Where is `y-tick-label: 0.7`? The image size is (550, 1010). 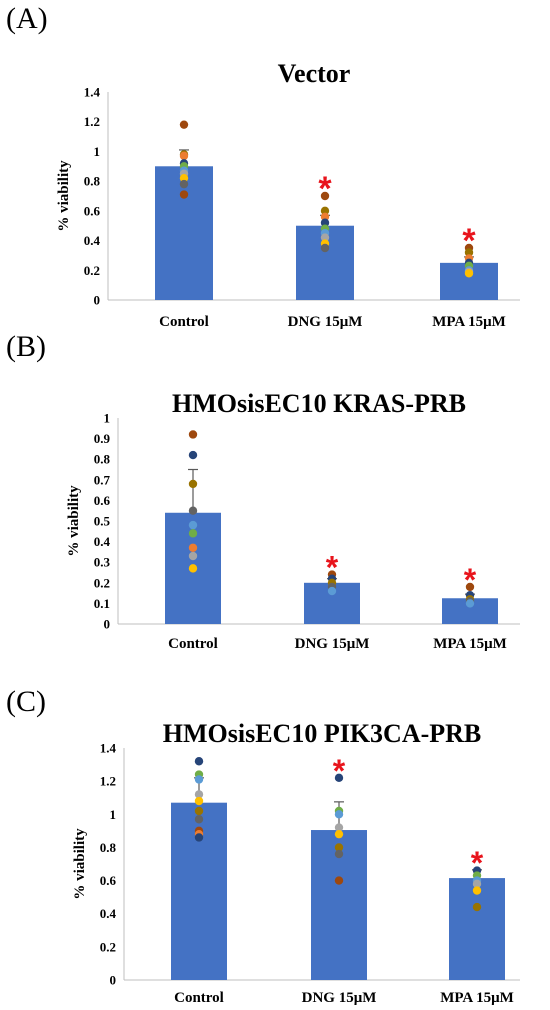
y-tick-label: 0.7 is located at coordinates (102, 479).